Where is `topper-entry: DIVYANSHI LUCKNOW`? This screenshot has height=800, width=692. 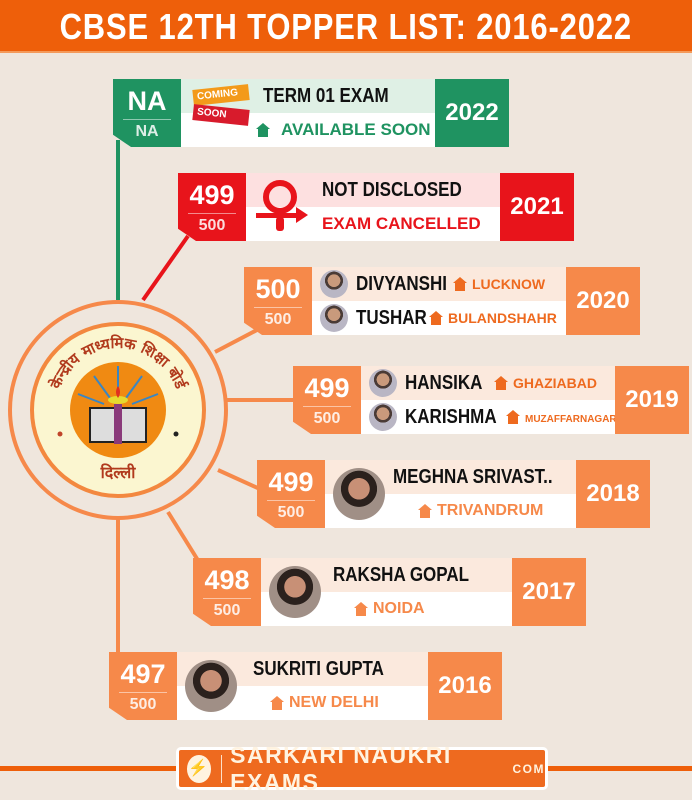
topper-entry: DIVYANSHI LUCKNOW is located at coordinates (439, 284).